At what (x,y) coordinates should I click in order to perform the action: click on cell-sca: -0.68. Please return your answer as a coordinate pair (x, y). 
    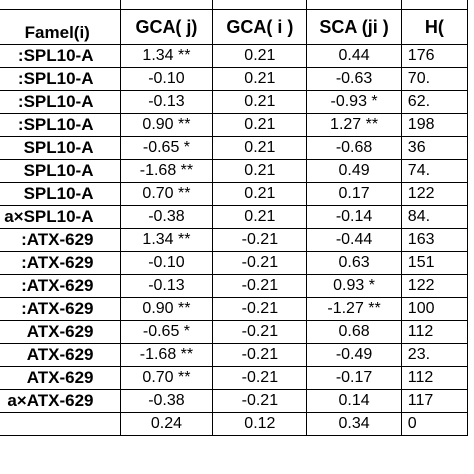
    Looking at the image, I should click on (354, 148).